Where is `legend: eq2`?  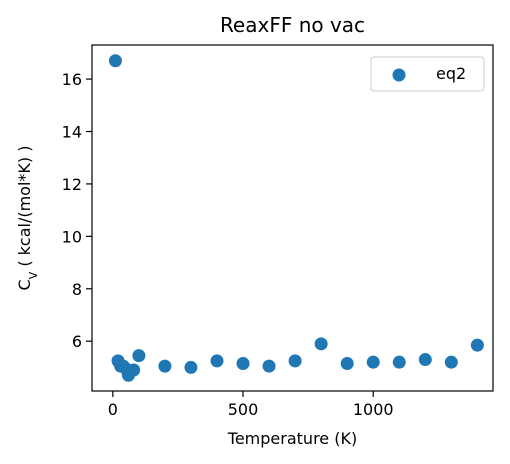
legend: eq2 is located at coordinates (427, 74).